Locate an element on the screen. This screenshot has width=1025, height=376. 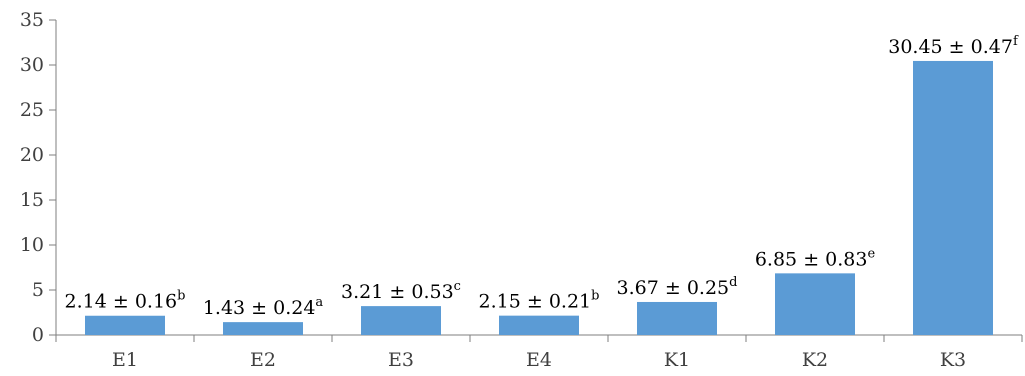
data-label-value: 30.45 ± 0.47 is located at coordinates (950, 47).